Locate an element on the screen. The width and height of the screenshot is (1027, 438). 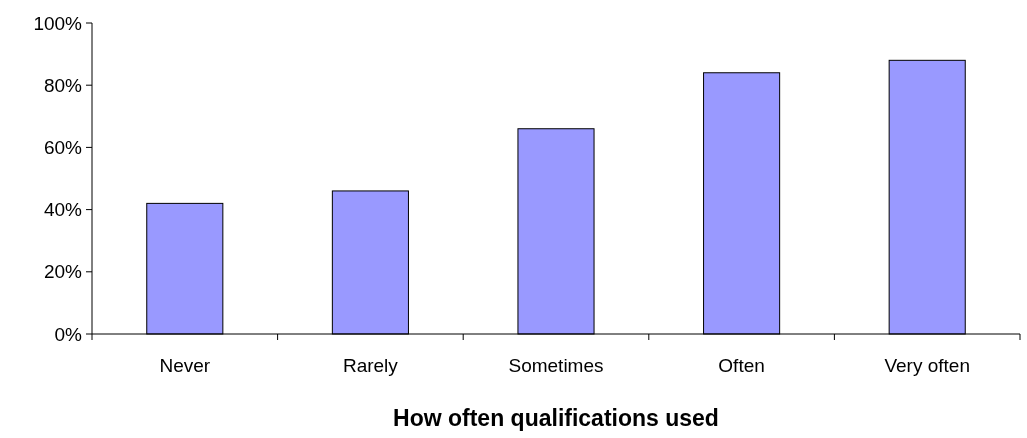
y-tick-label: 100% is located at coordinates (58, 23).